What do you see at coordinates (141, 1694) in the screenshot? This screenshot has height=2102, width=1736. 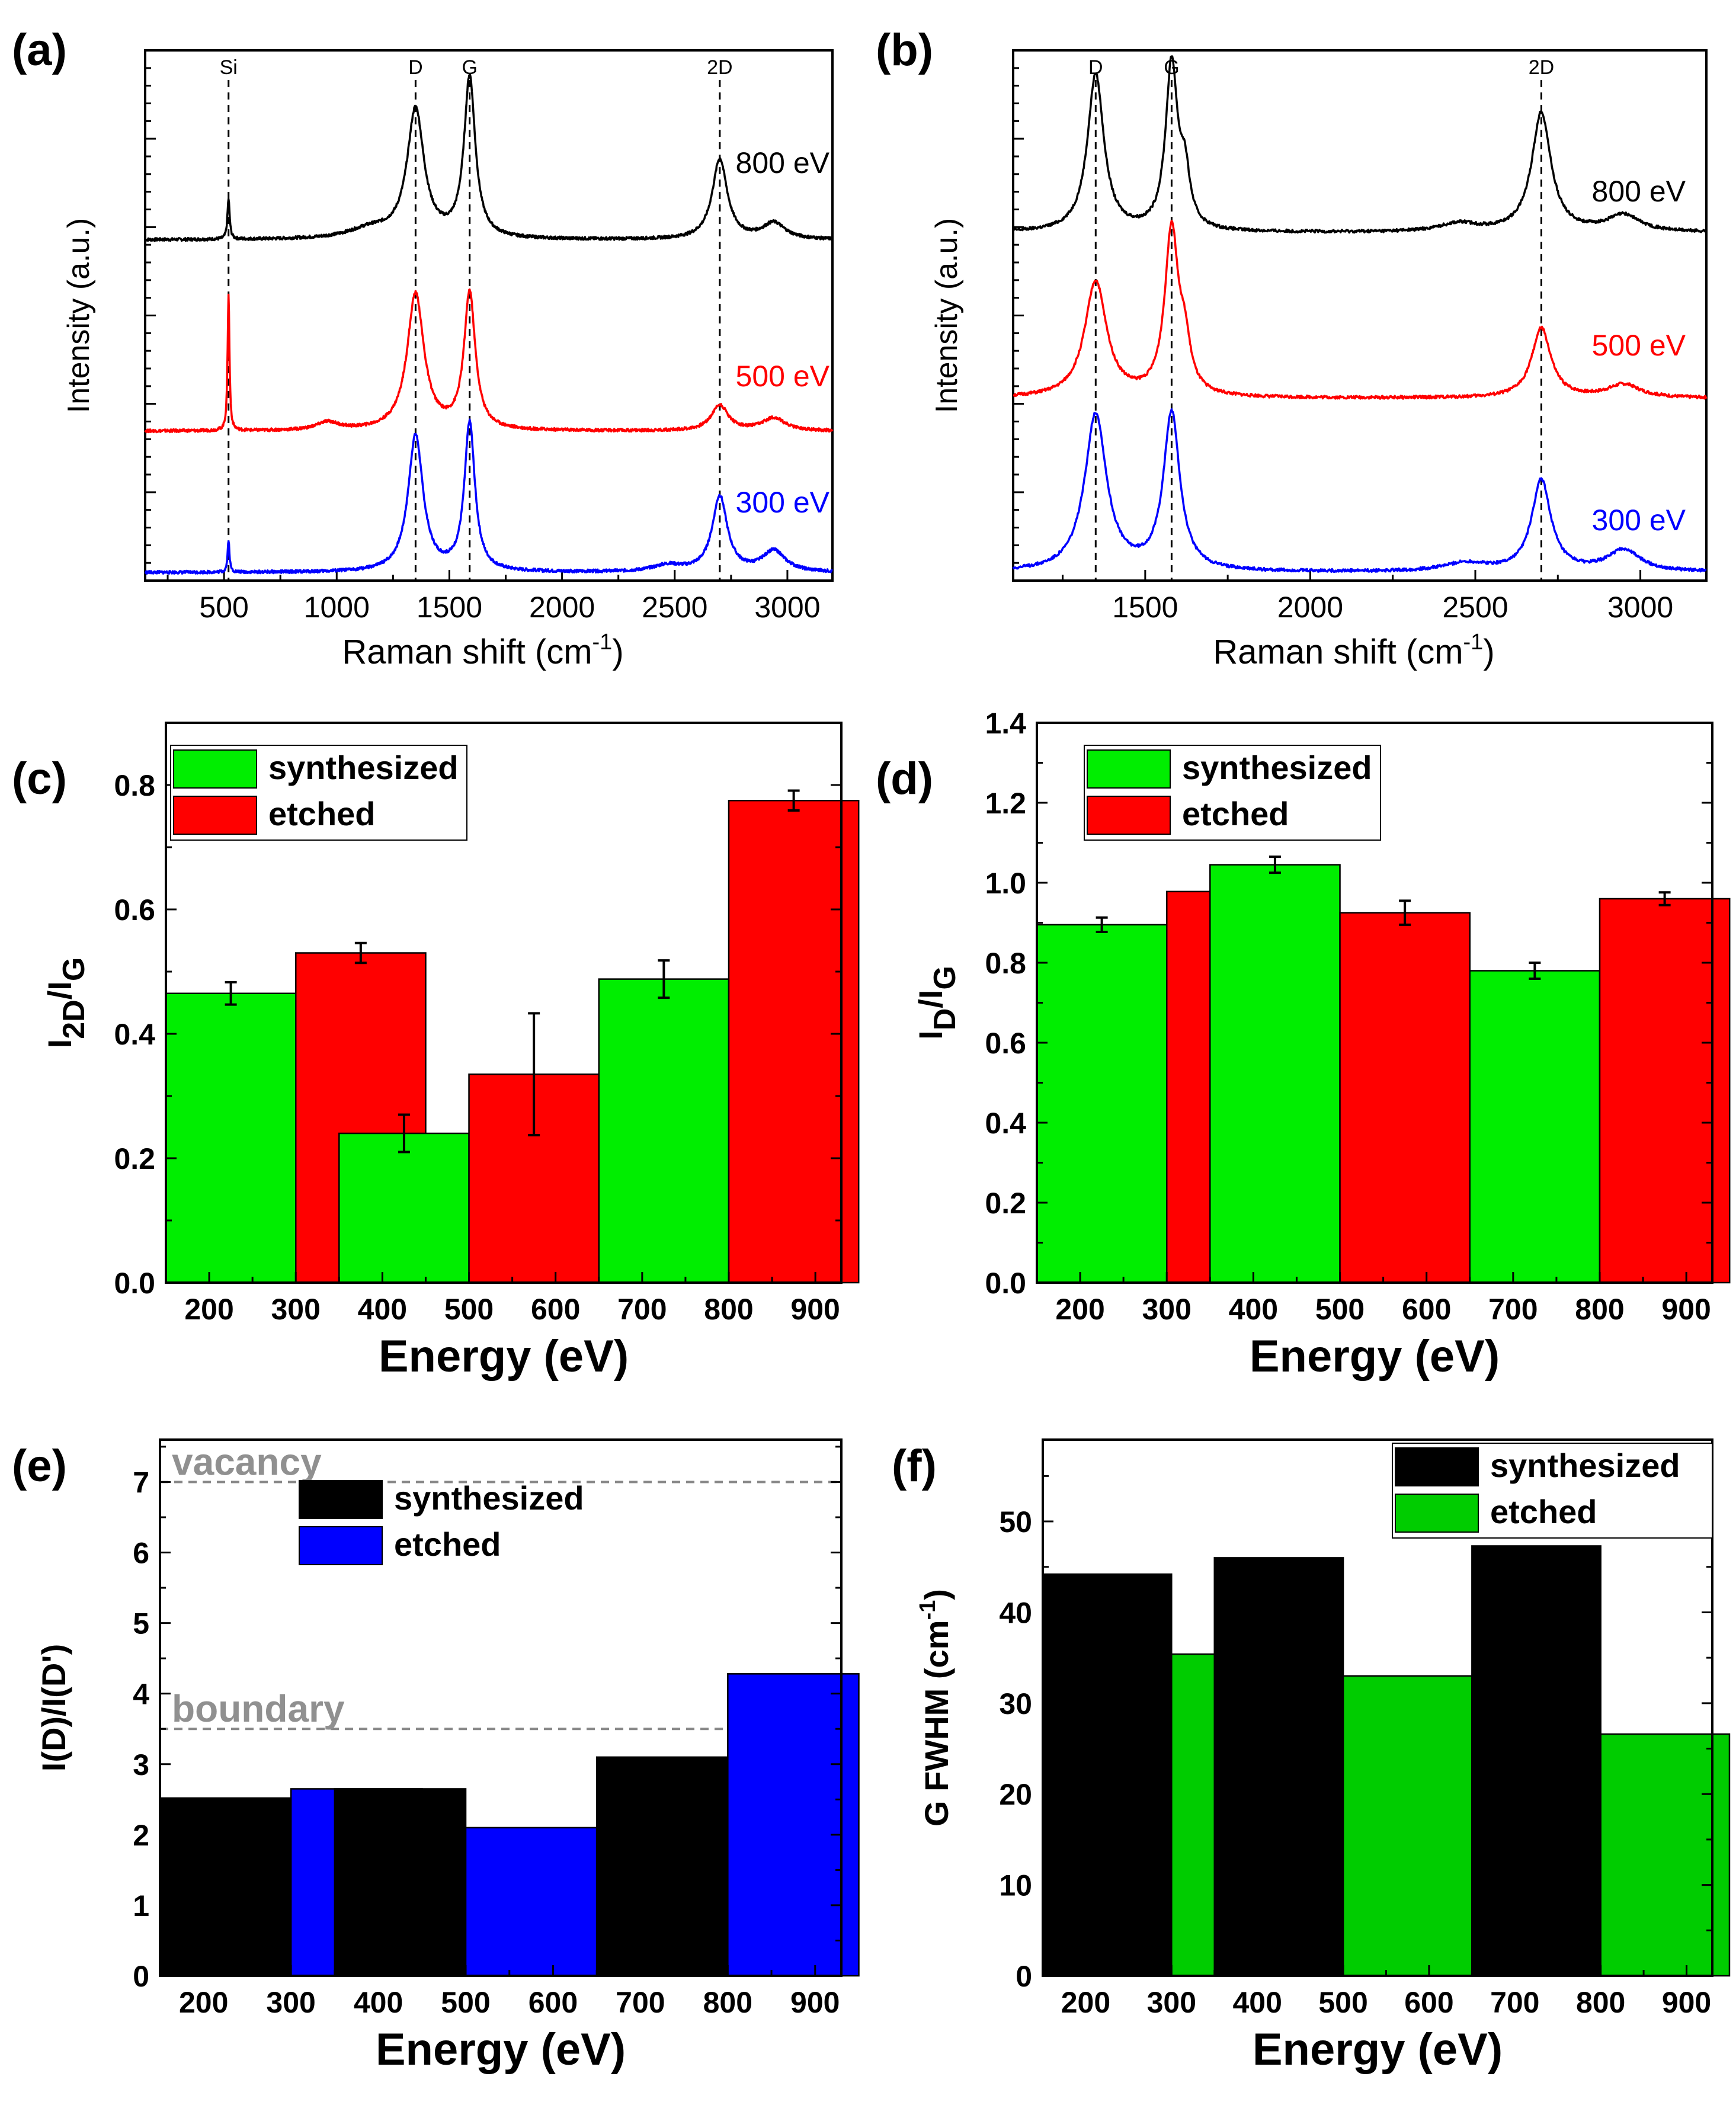 I see `y-tick-label: 4` at bounding box center [141, 1694].